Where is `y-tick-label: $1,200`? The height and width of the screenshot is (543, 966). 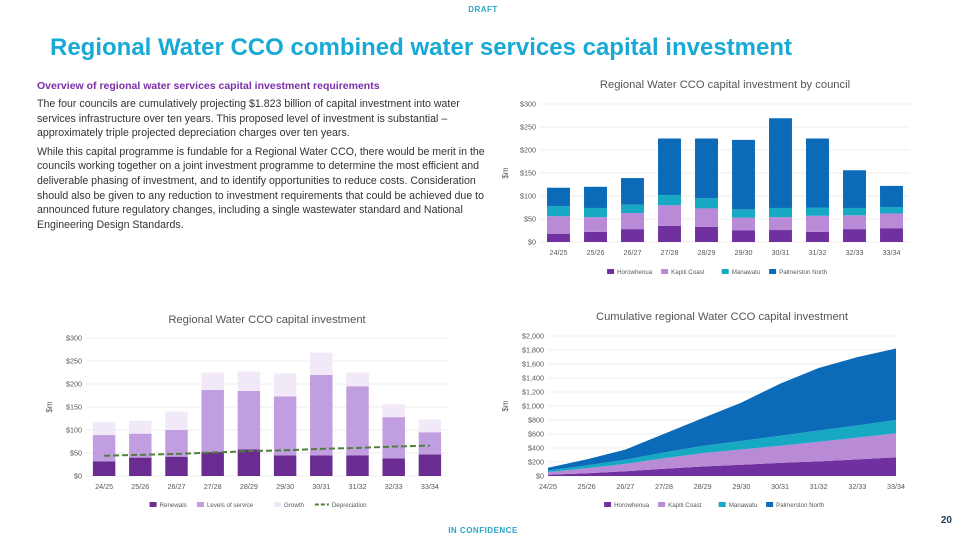
y-tick-label: $1,200 is located at coordinates (533, 392).